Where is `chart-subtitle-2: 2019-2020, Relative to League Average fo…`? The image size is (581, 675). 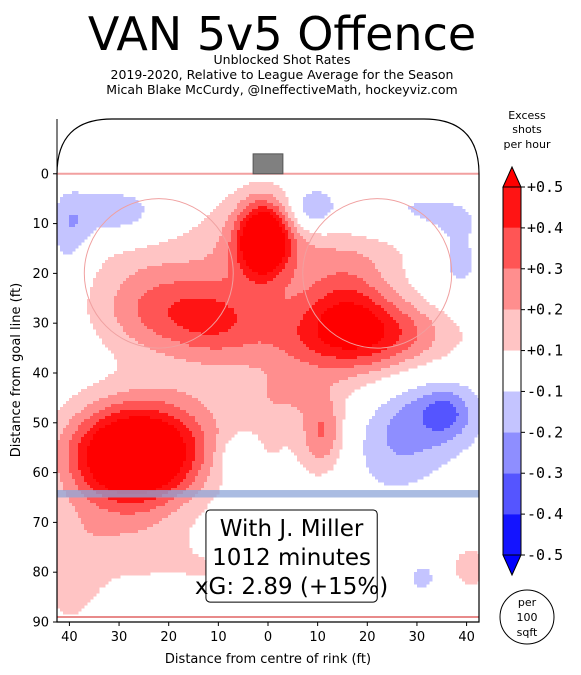
chart-subtitle-2: 2019-2020, Relative to League Average fo… is located at coordinates (282, 74).